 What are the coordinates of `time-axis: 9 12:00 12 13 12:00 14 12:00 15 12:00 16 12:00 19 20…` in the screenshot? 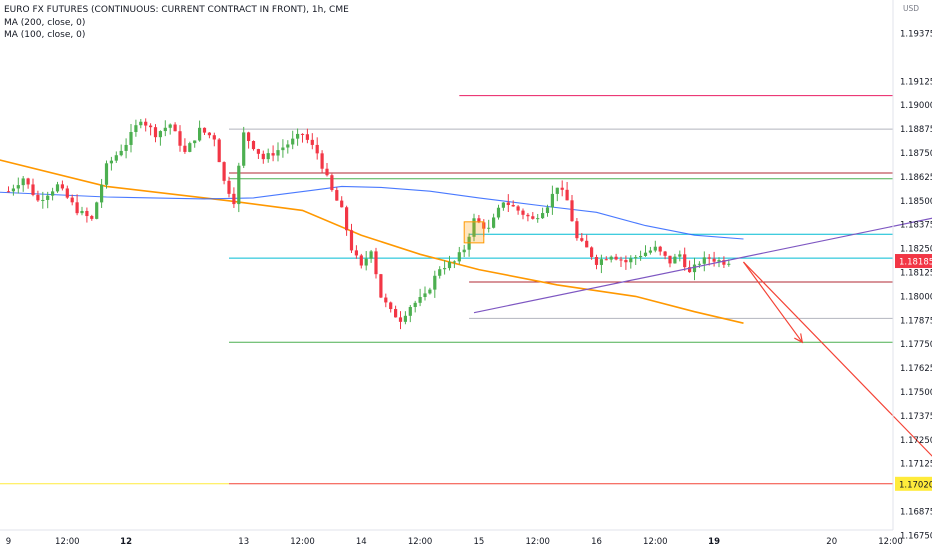 It's located at (469, 542).